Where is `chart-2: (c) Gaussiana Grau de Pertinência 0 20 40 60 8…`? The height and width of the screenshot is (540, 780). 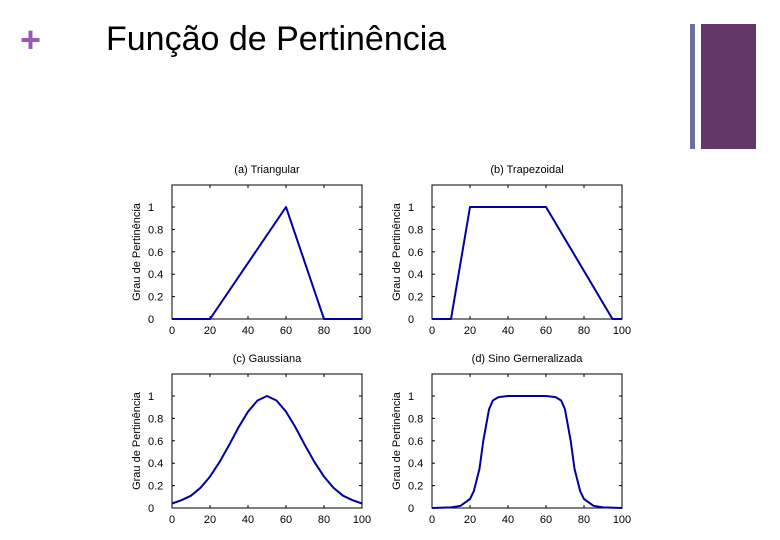 chart-2: (c) Gaussiana Grau de Pertinência 0 20 40 60 8… is located at coordinates (251, 439).